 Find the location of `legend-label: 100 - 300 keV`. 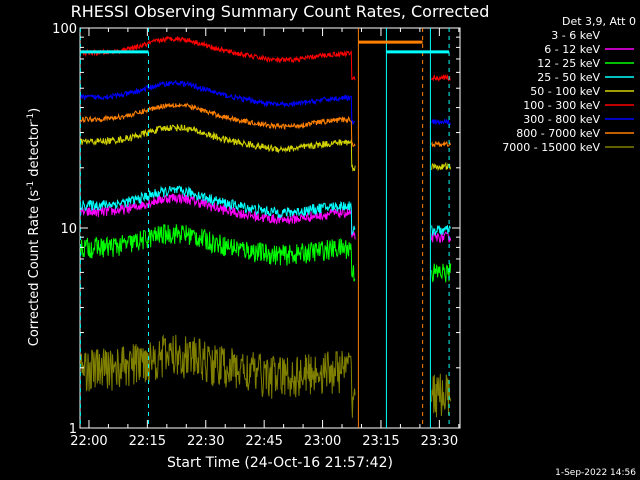

legend-label: 100 - 300 keV is located at coordinates (561, 105).